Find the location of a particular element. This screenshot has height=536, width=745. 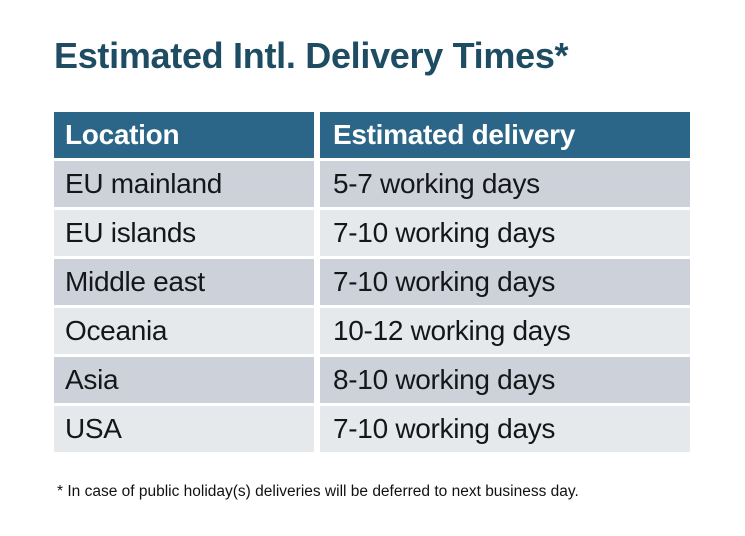

column-header-estimated-delivery: Estimated delivery is located at coordinates (505, 135).